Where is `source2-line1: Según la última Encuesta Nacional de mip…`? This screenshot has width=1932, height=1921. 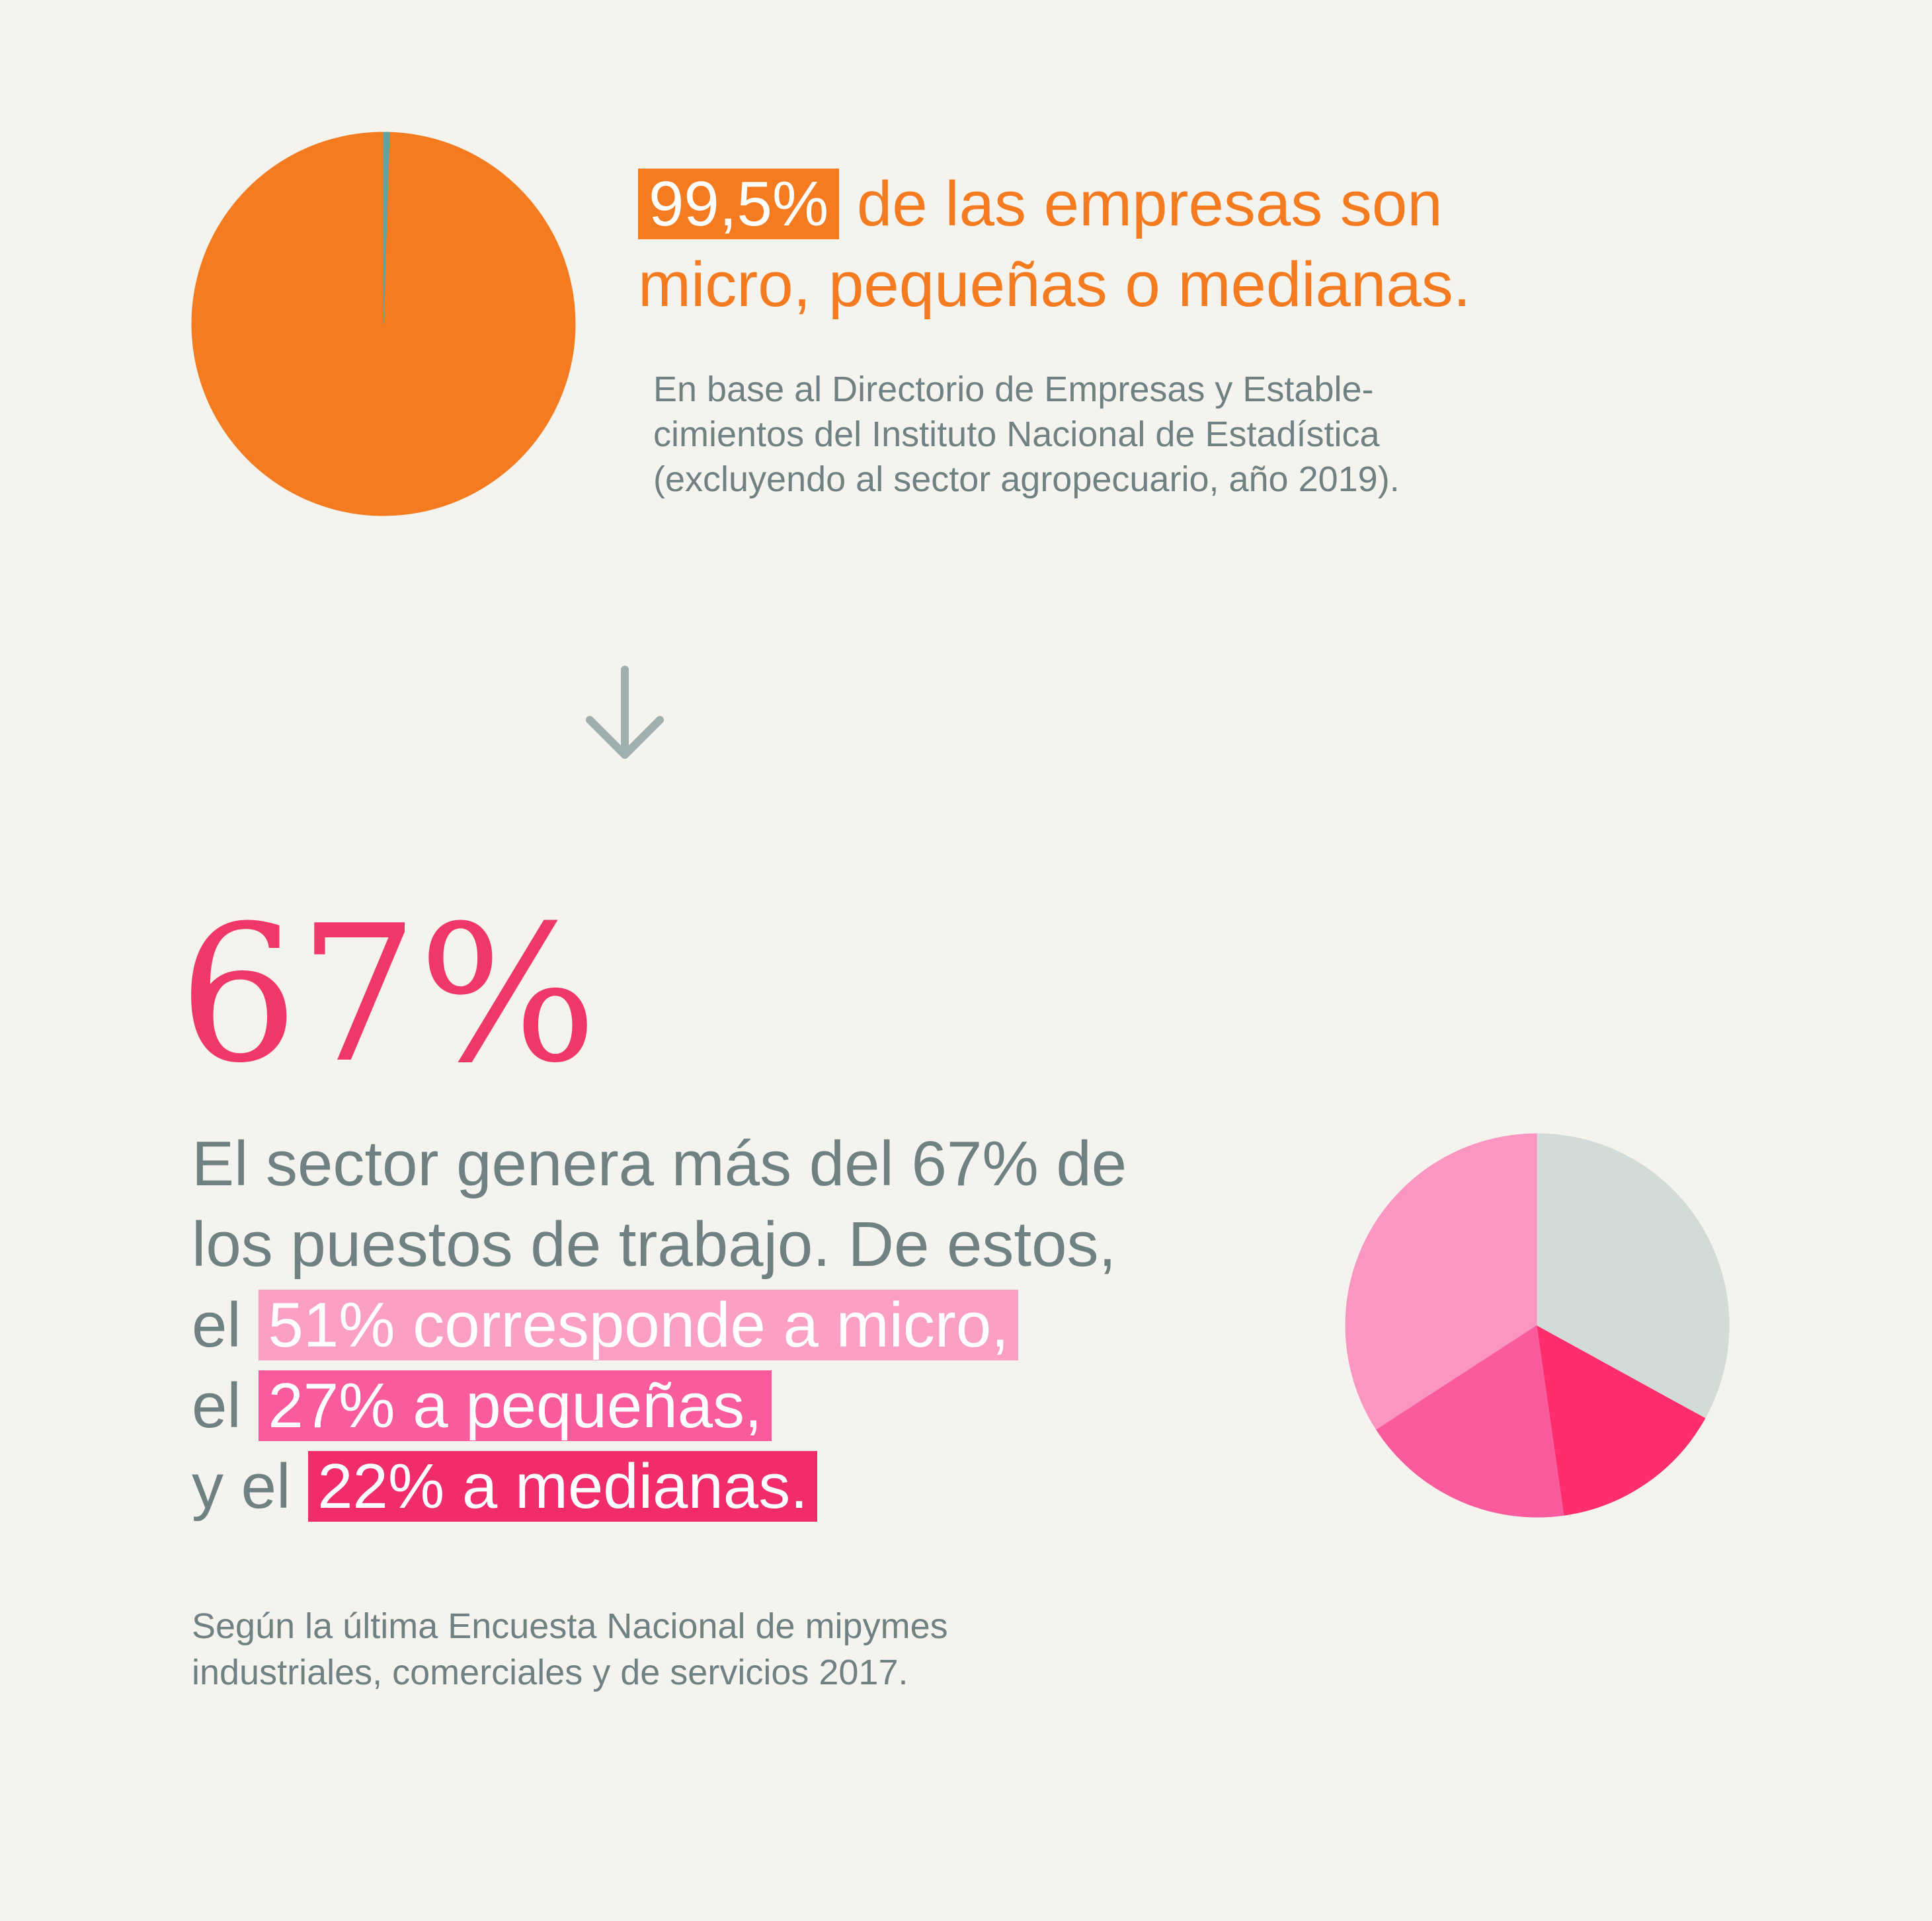
source2-line1: Según la última Encuesta Nacional de mip… is located at coordinates (570, 1626).